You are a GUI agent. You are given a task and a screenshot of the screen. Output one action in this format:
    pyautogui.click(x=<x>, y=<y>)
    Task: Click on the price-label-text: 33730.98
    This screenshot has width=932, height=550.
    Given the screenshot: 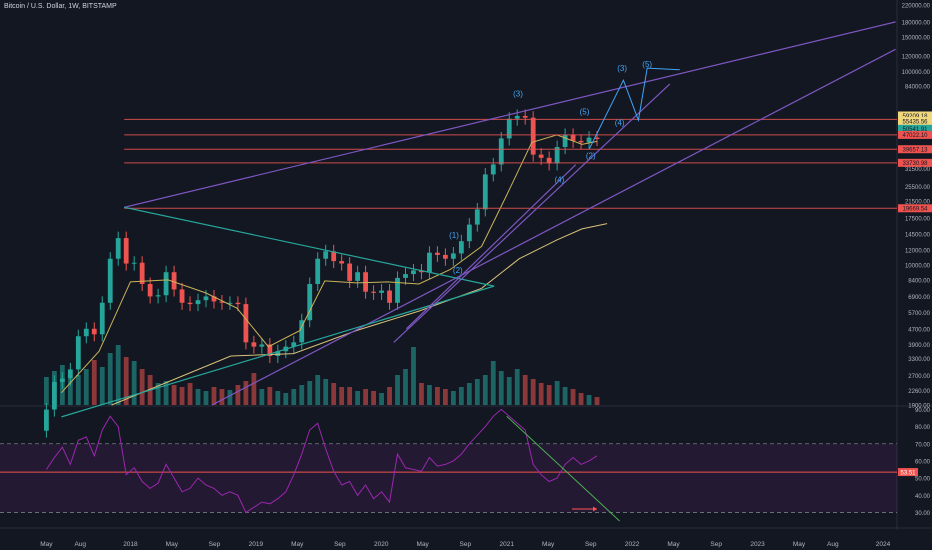 What is the action you would take?
    pyautogui.click(x=915, y=164)
    